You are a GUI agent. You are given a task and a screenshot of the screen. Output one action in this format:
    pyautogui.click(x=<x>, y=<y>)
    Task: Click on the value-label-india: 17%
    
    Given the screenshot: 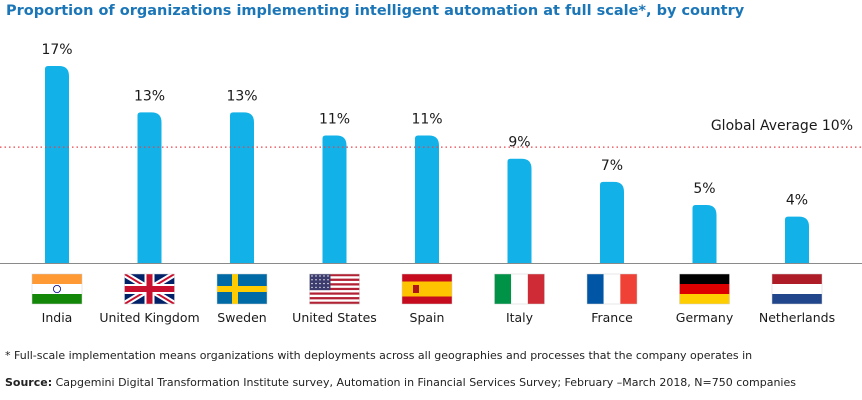 What is the action you would take?
    pyautogui.click(x=56, y=50)
    